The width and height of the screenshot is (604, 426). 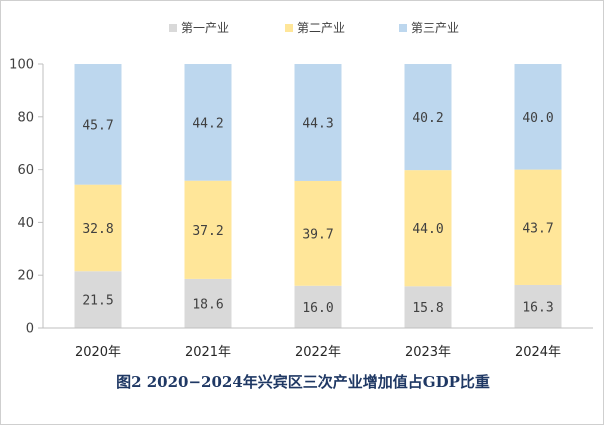 I want to click on x-axis: 2020年 2021年 2022年 2023年 2024年, so click(x=318, y=343).